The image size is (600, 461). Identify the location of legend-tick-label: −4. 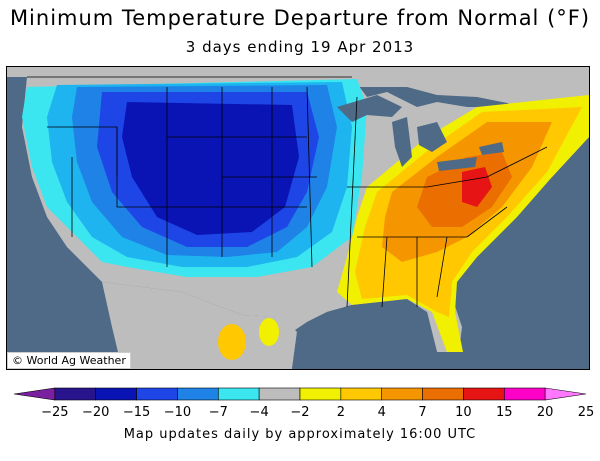
(259, 412).